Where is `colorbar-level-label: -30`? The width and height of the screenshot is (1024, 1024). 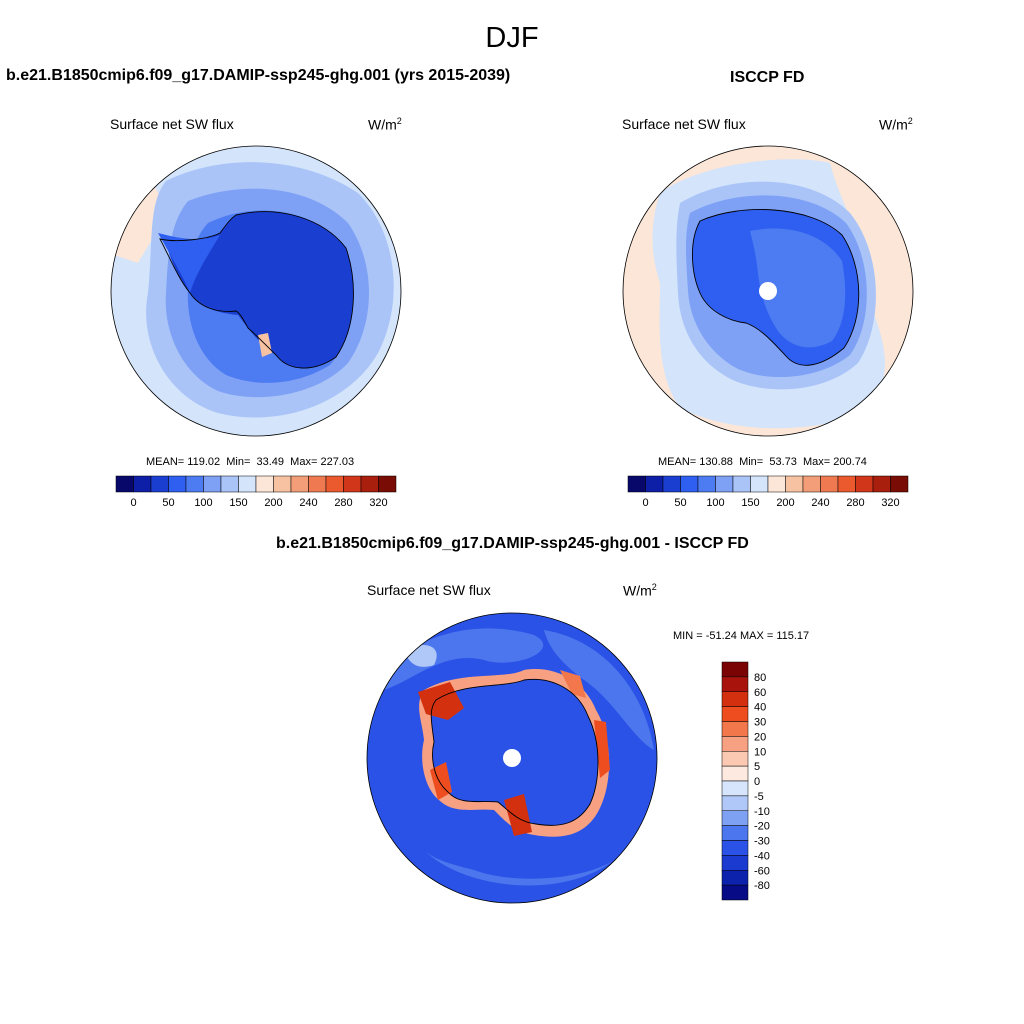
colorbar-level-label: -30 is located at coordinates (762, 842).